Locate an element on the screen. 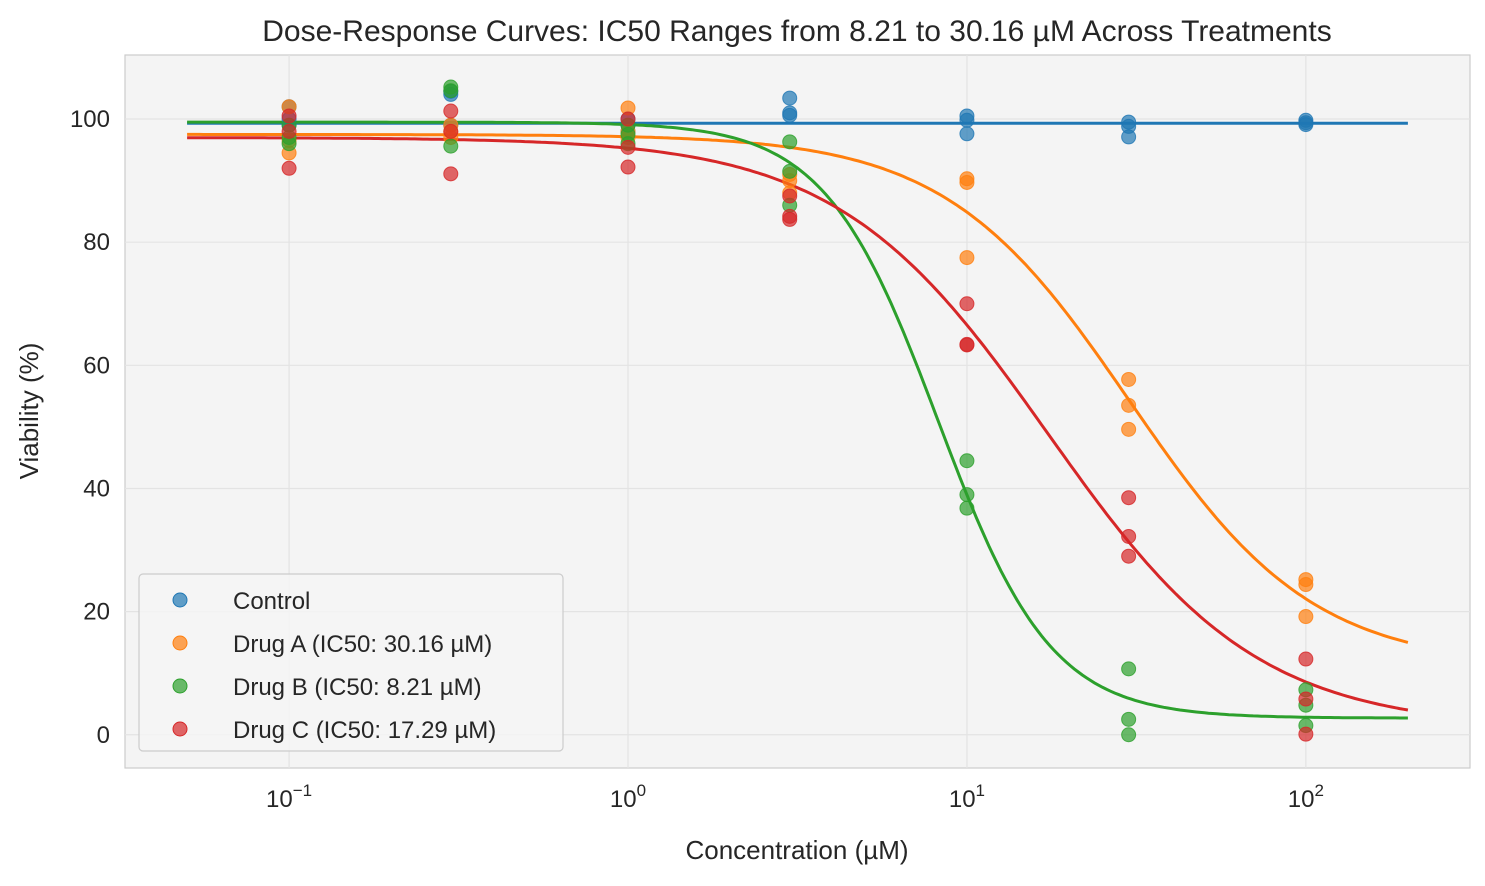 The width and height of the screenshot is (1485, 886). y-tick-label: 0 is located at coordinates (103, 735).